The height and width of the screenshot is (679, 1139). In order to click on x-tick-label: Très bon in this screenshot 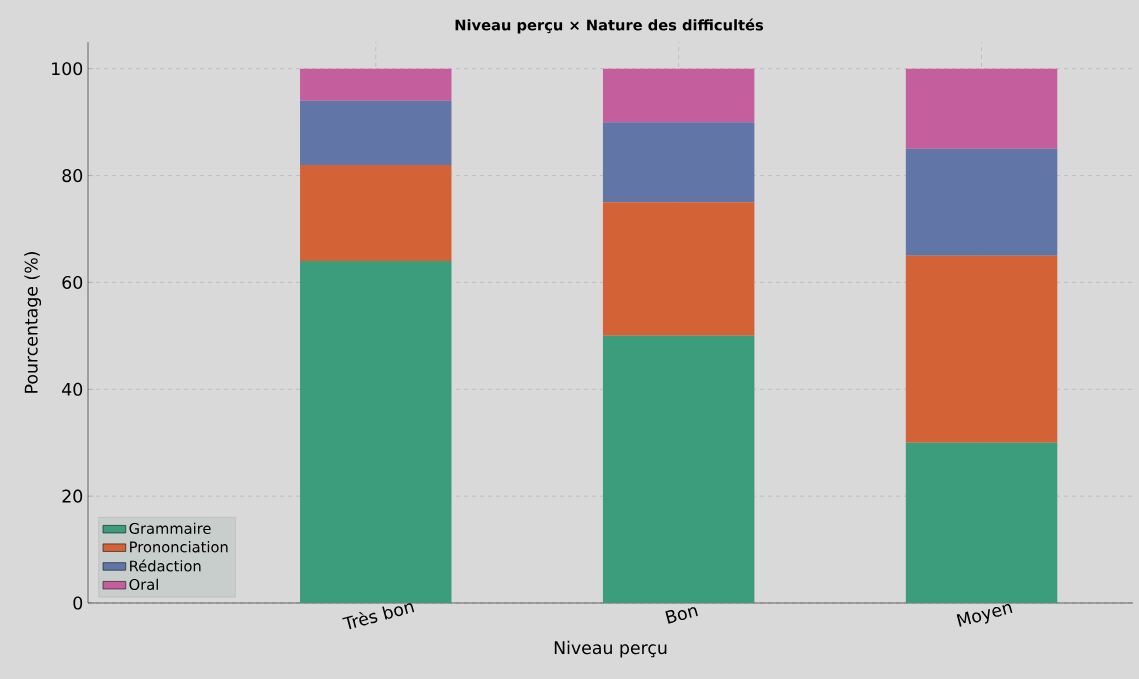, I will do `click(378, 616)`.